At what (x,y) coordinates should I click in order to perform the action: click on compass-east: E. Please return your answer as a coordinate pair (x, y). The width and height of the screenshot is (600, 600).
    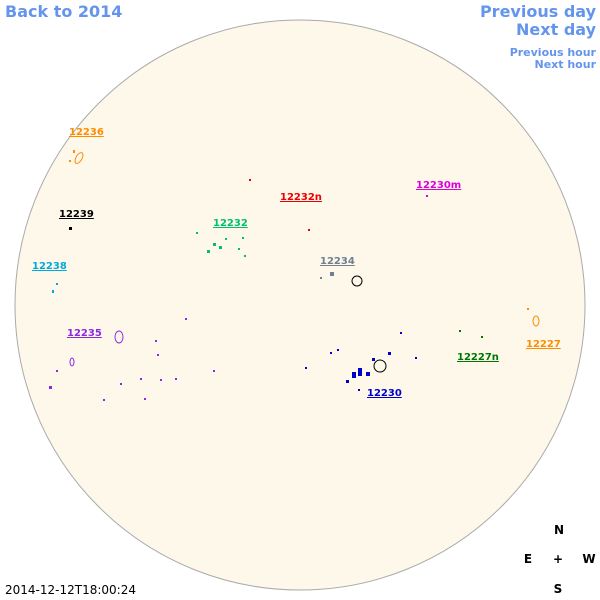
    Looking at the image, I should click on (528, 559).